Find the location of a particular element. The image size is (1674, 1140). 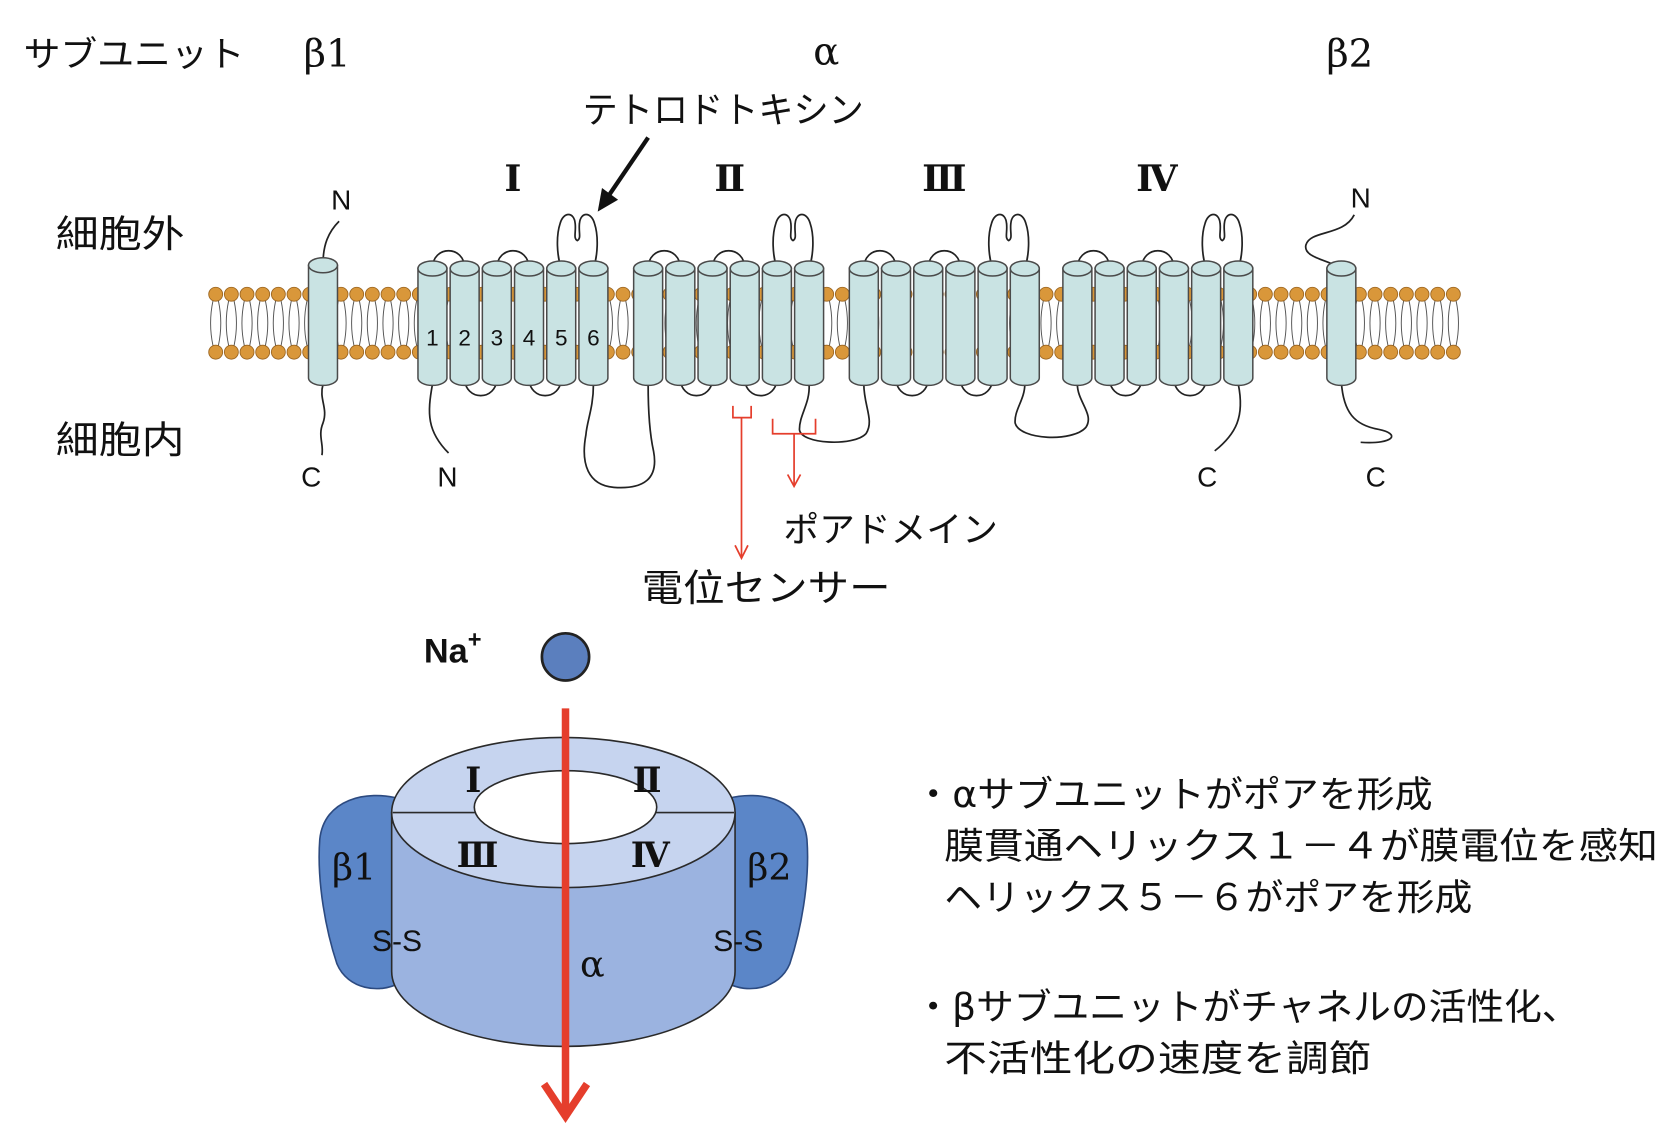

beta2-subunit-lobe is located at coordinates (767, 892).